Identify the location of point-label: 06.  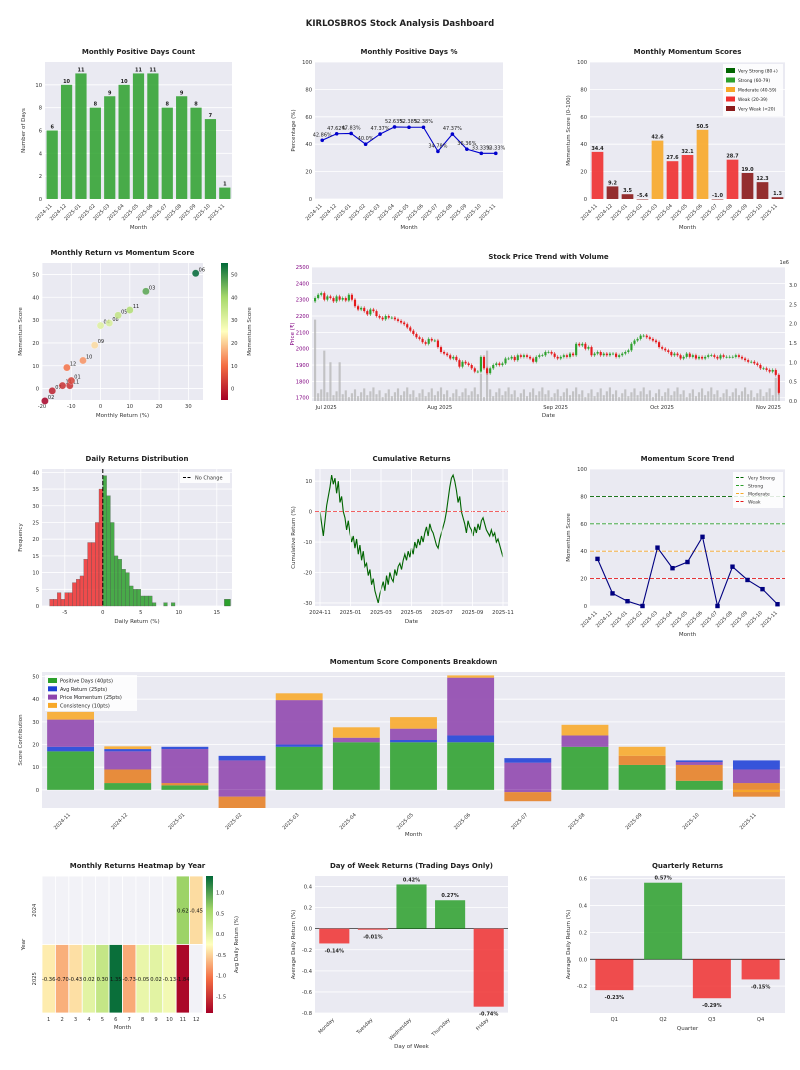
(202, 270).